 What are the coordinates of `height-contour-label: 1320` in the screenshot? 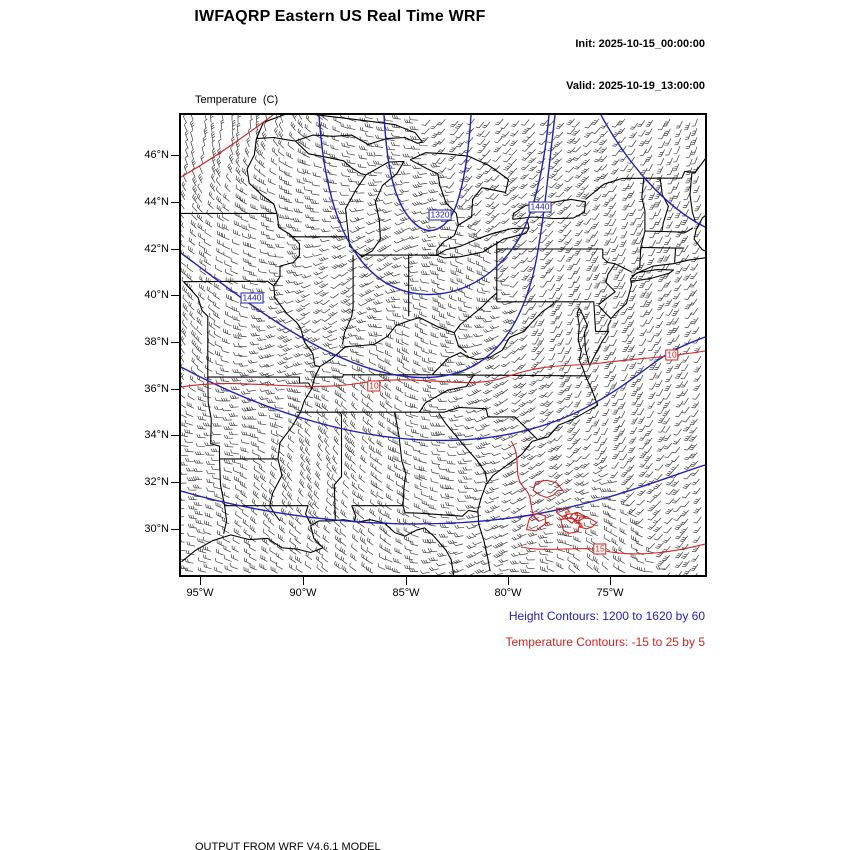 It's located at (440, 215).